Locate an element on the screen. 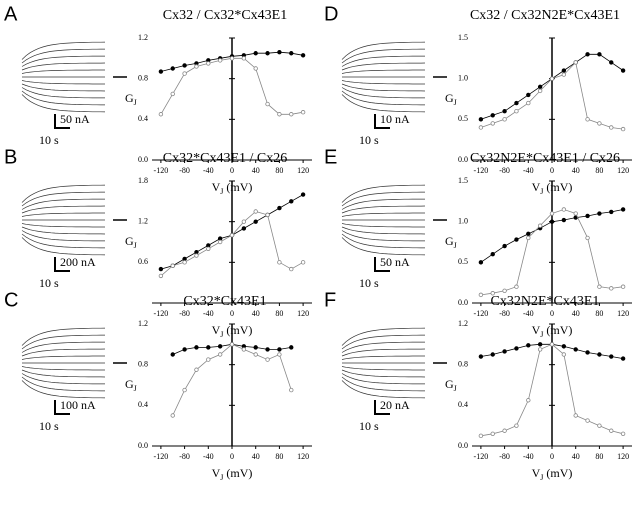 The image size is (640, 507). x-label-main: V is located at coordinates (536, 187).